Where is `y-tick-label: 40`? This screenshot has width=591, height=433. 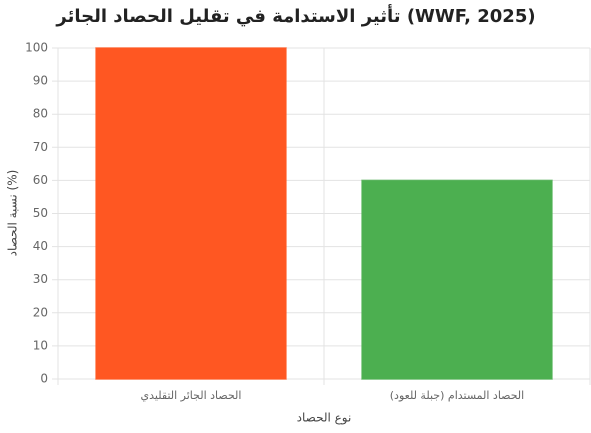
y-tick-label: 40 is located at coordinates (40, 246).